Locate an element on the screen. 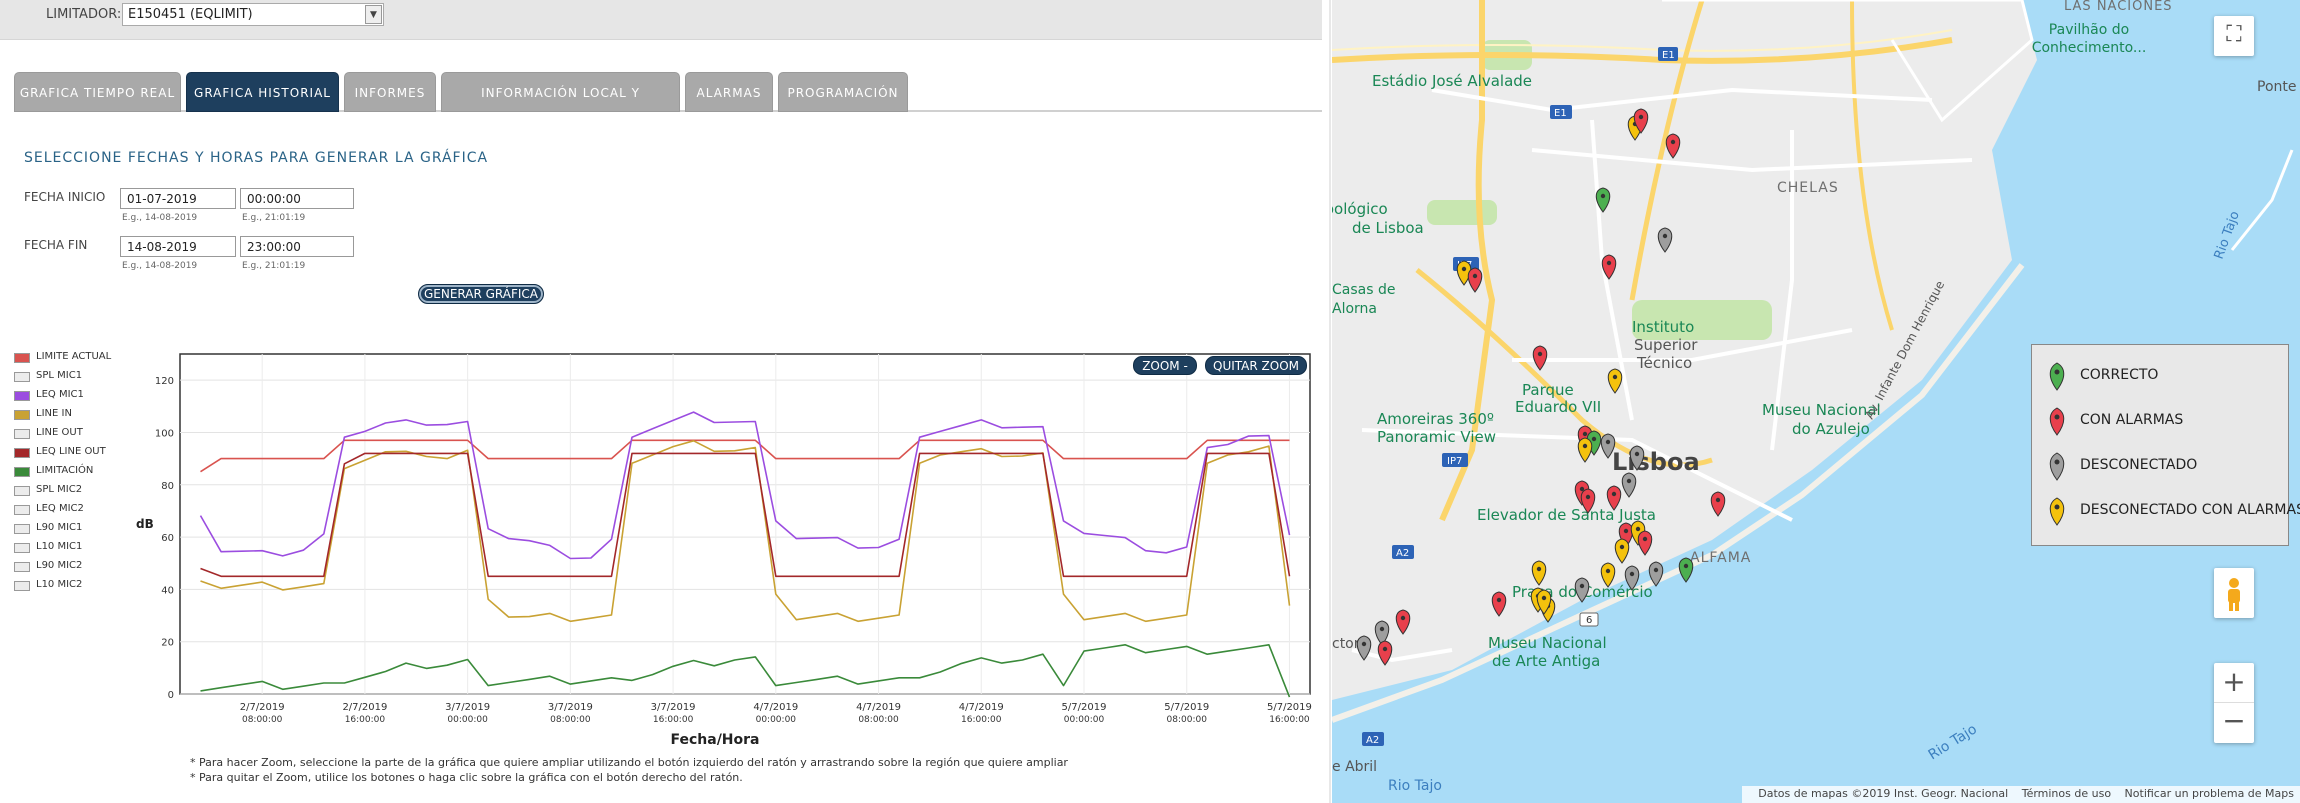 The image size is (2300, 803). start-time-input is located at coordinates (297, 198).